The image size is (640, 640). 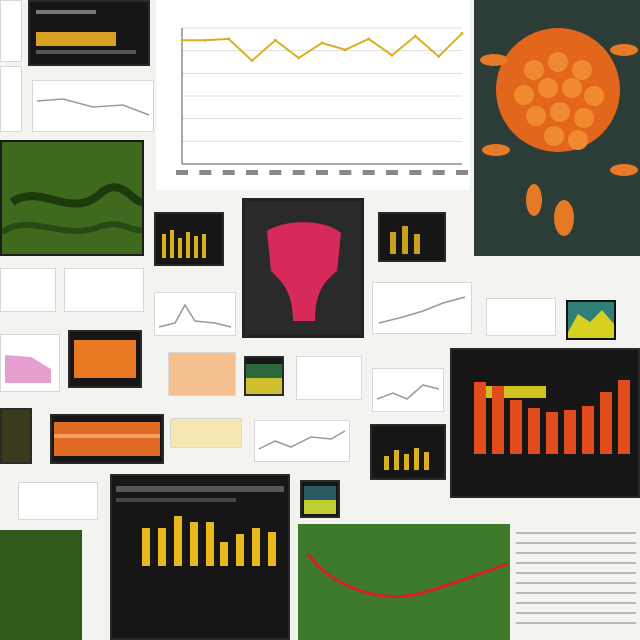 What do you see at coordinates (11, 31) in the screenshot?
I see `tiny-thumbnail-left-top` at bounding box center [11, 31].